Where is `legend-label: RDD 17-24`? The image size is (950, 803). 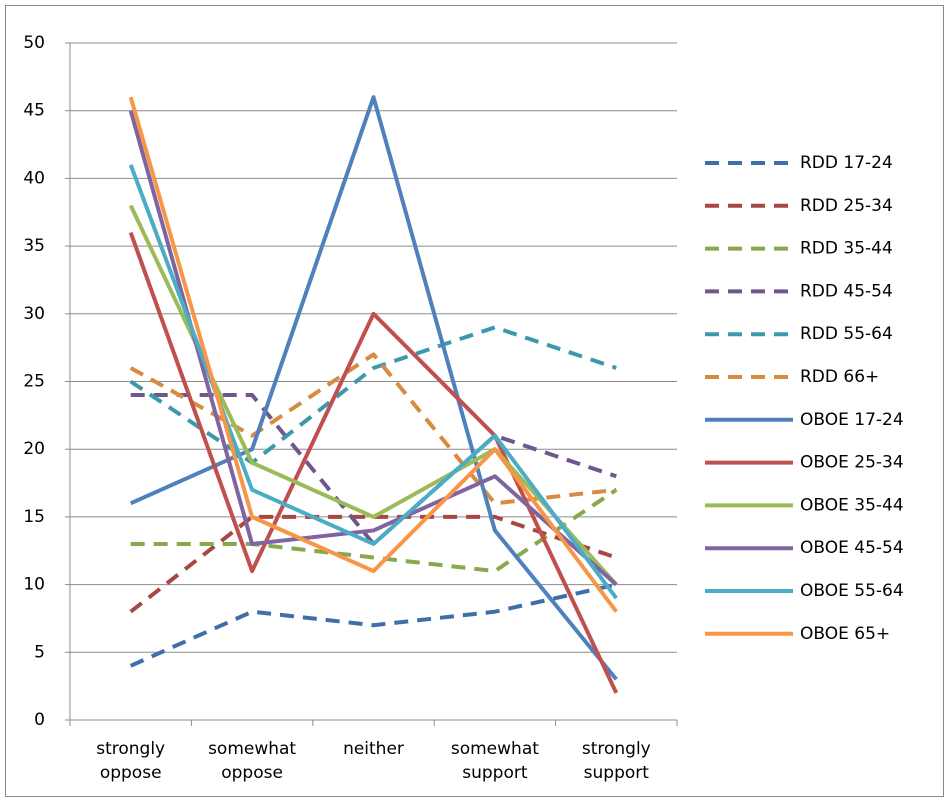
legend-label: RDD 17-24 is located at coordinates (846, 163).